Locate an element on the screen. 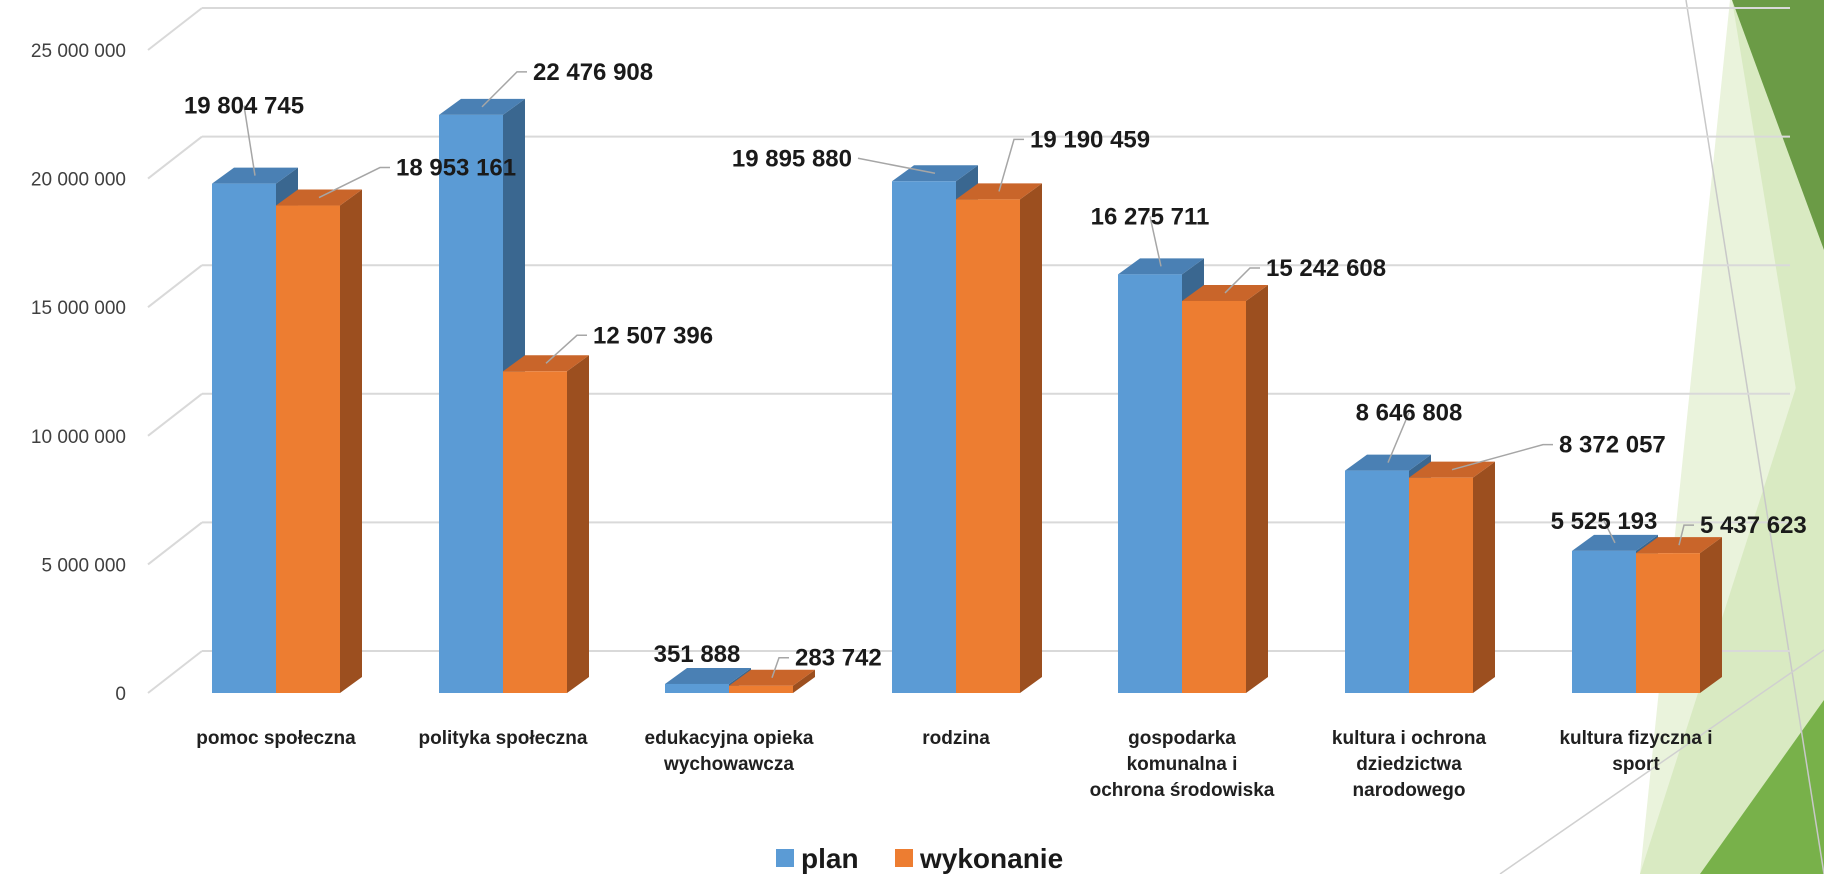 Image resolution: width=1824 pixels, height=874 pixels. x-category-label: kultura i ochrona dziedzictwa narodowego is located at coordinates (1409, 764).